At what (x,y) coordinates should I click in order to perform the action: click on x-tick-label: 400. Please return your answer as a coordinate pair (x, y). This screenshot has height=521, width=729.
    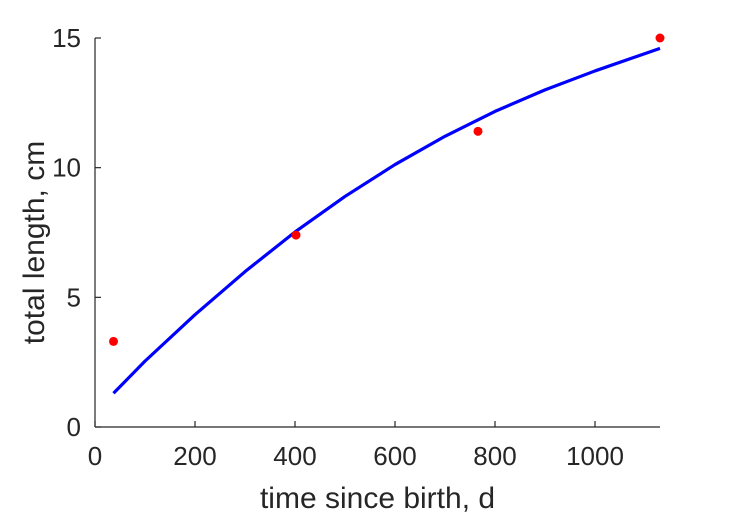
    Looking at the image, I should click on (294, 456).